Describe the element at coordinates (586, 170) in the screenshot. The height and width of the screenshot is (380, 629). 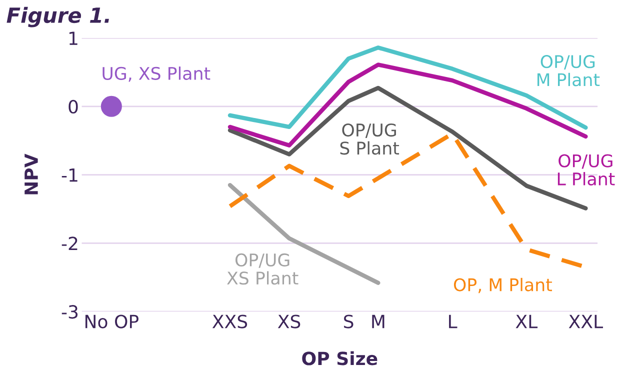
I see `series-label: OP/UG L Plant` at that location.